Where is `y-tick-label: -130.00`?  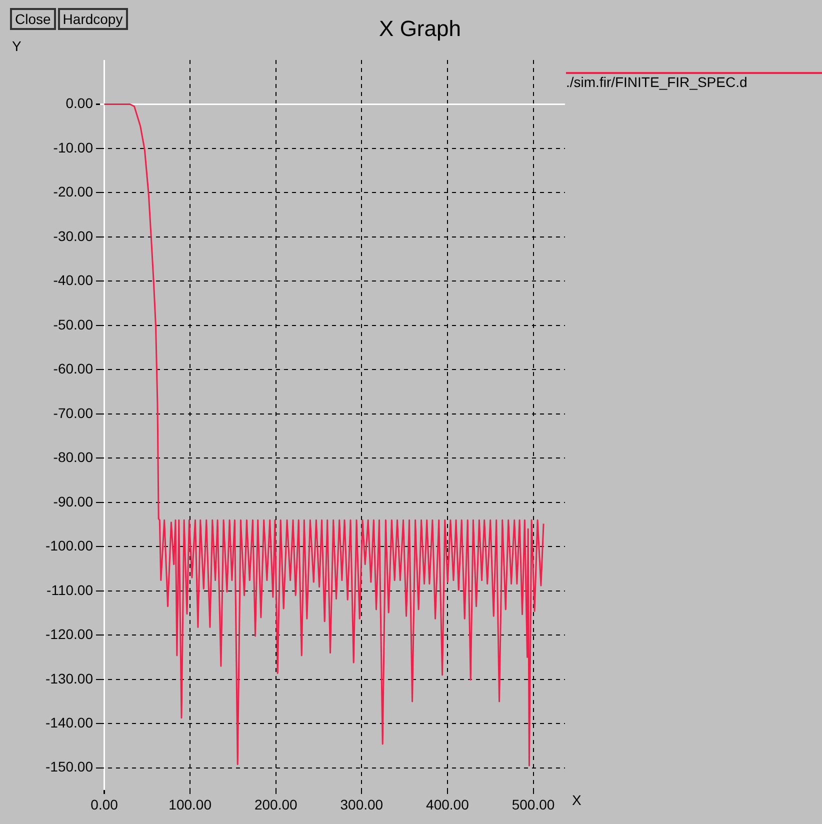 y-tick-label: -130.00 is located at coordinates (70, 678).